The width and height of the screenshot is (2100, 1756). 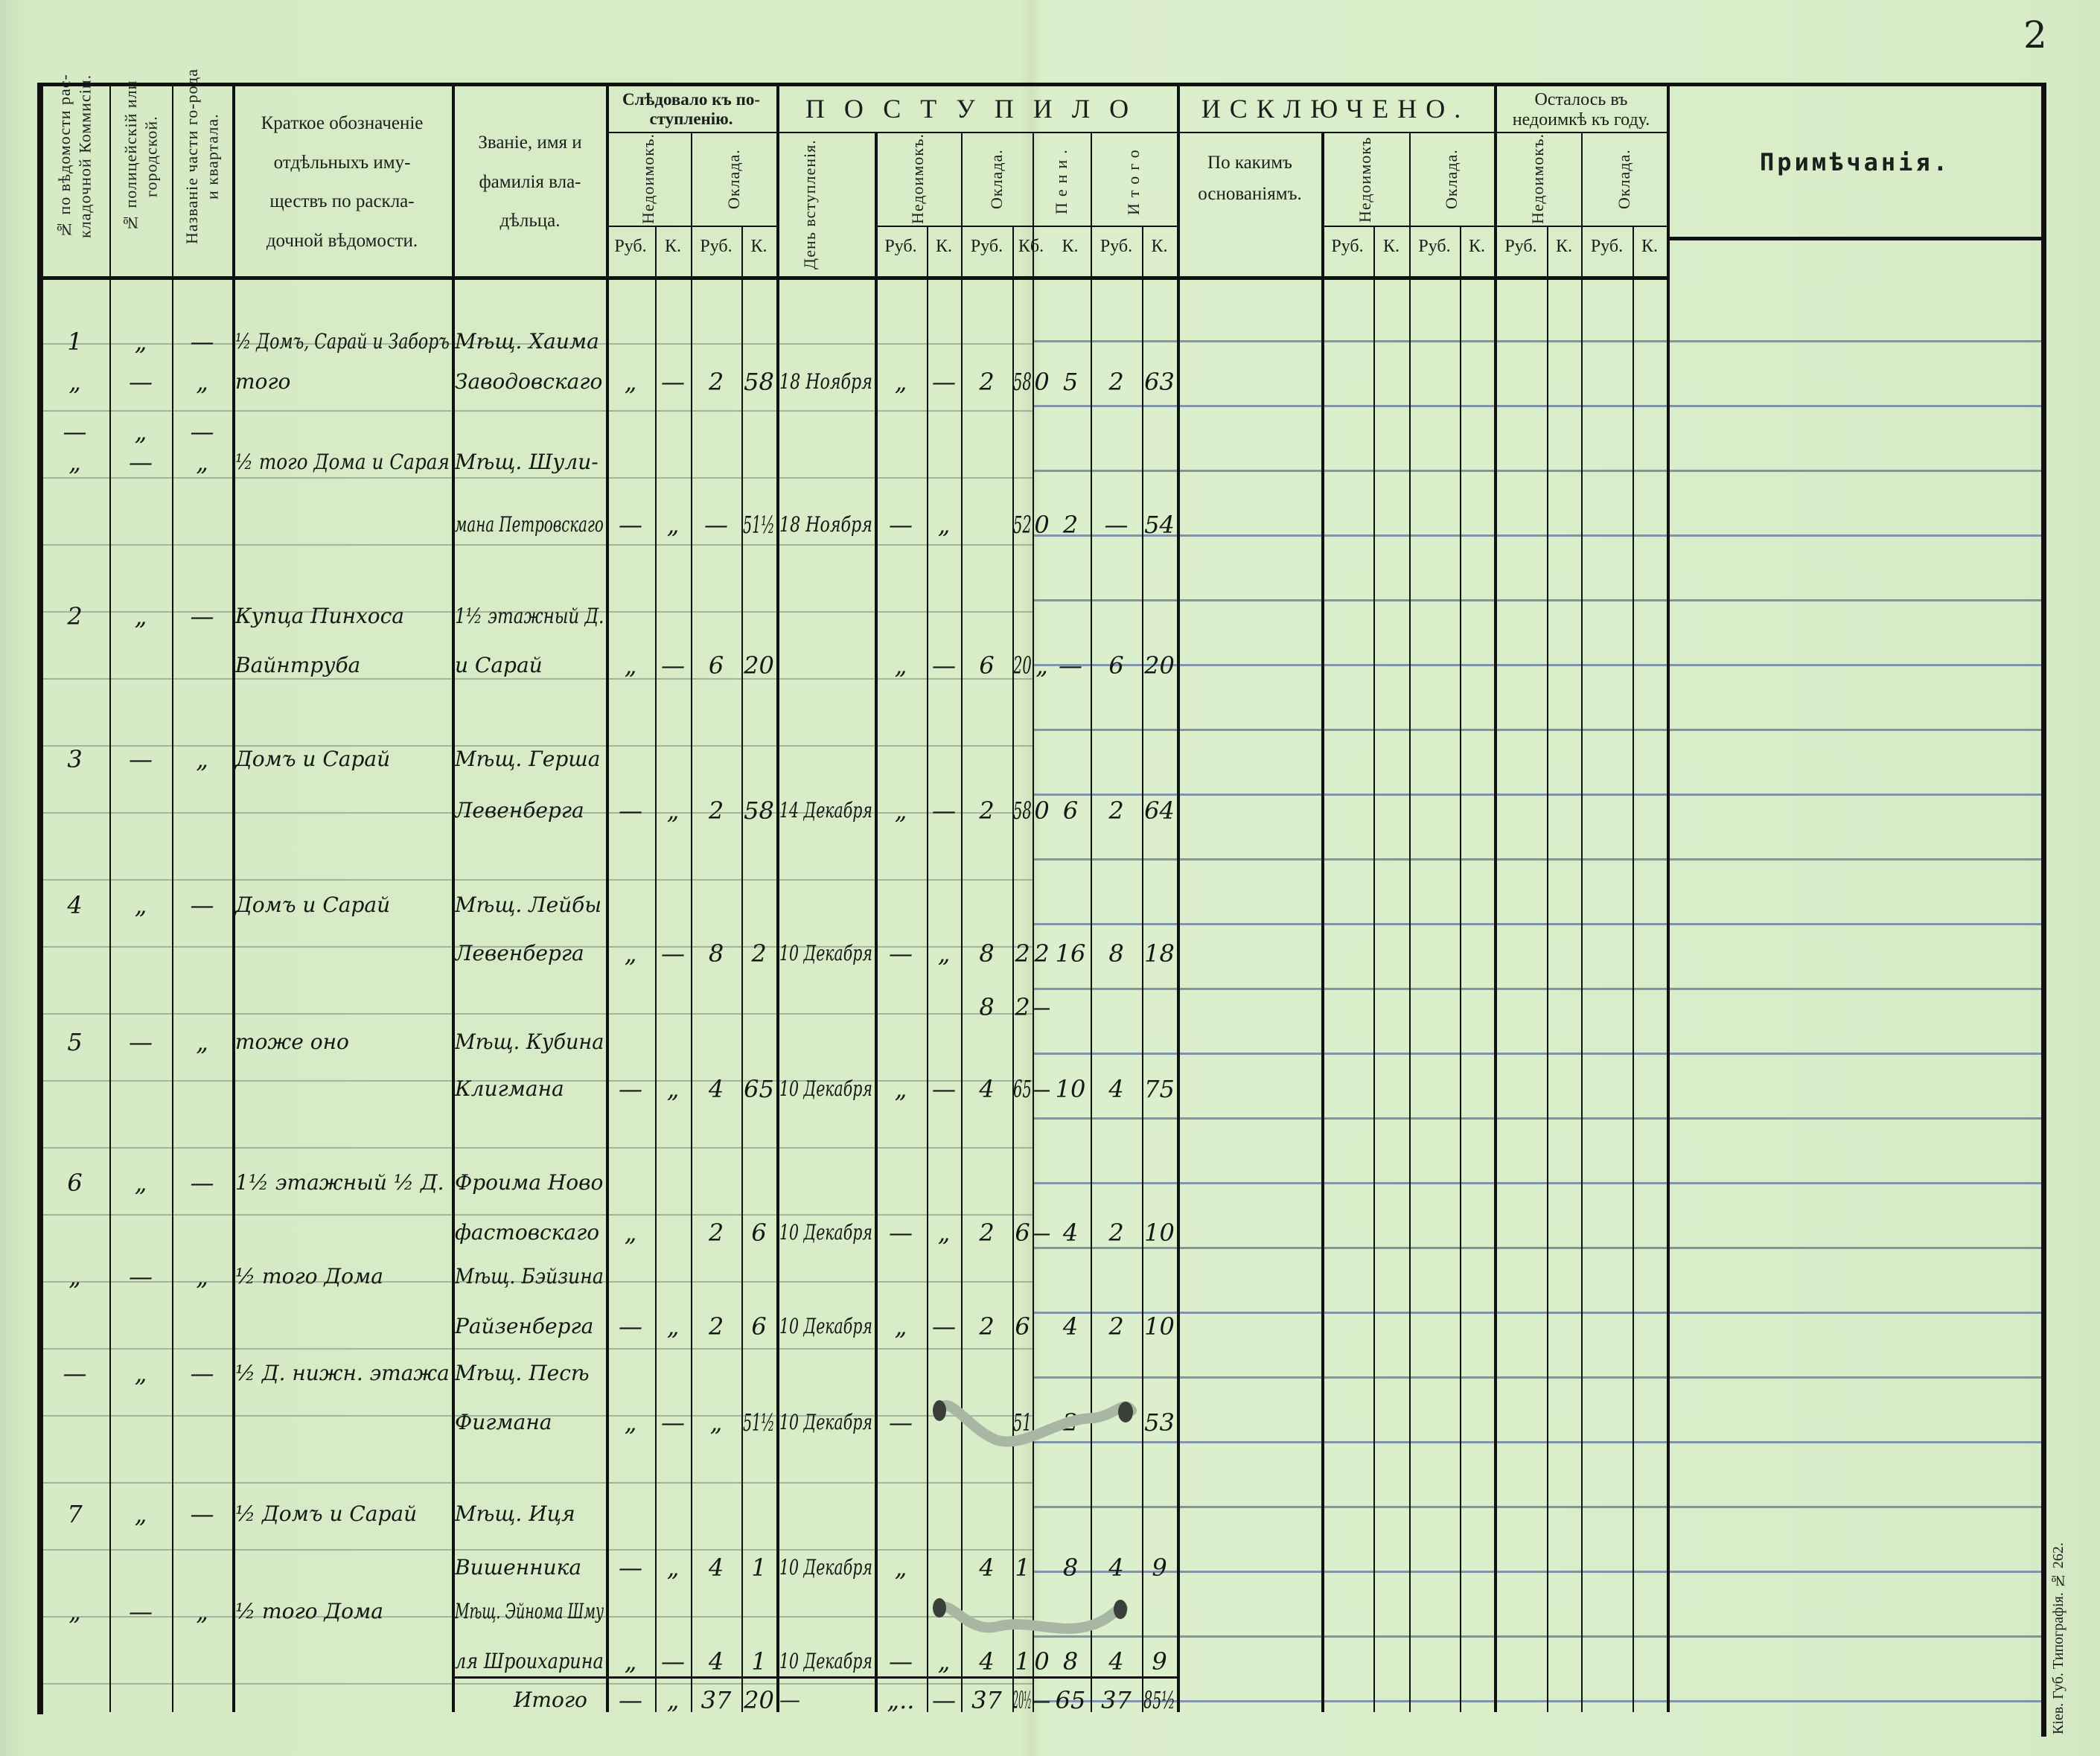 I want to click on cell-p-ok-k: 1, so click(x=1022, y=1661).